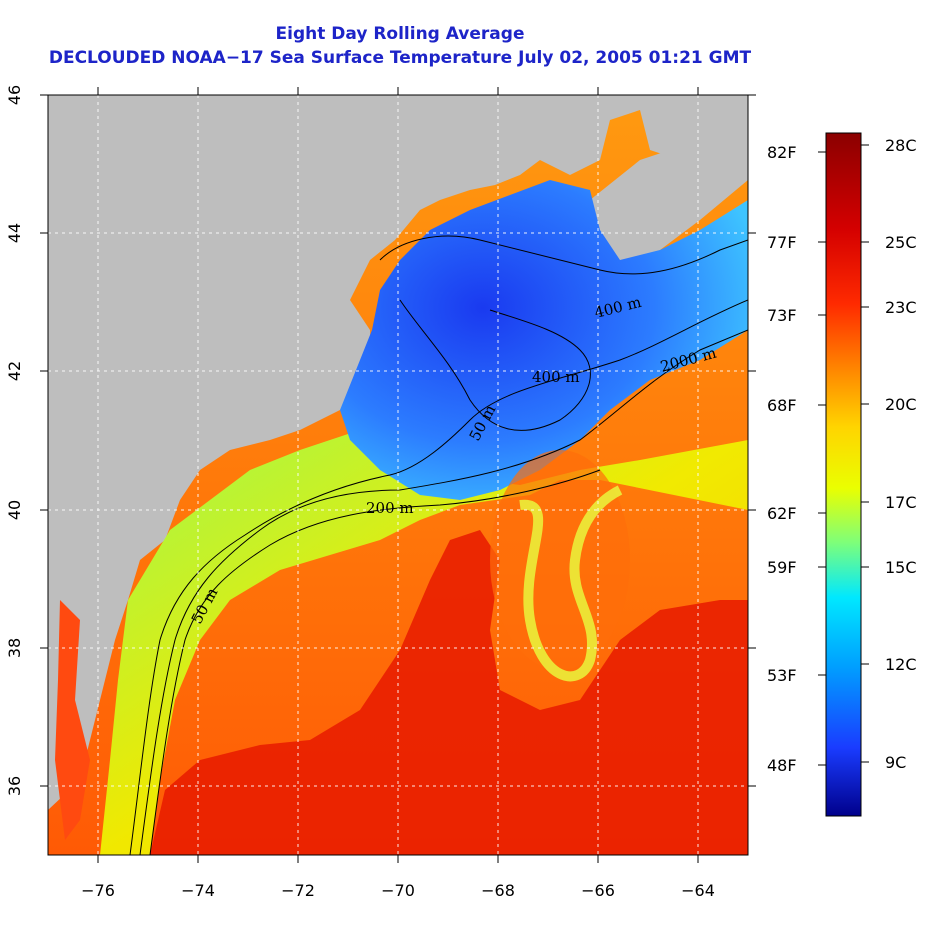 The image size is (950, 950). Describe the element at coordinates (901, 404) in the screenshot. I see `colorbar-celsius-label: 20C` at that location.